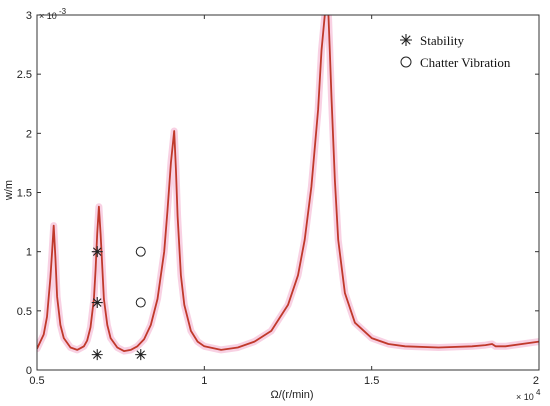 The image size is (550, 406). What do you see at coordinates (442, 40) in the screenshot?
I see `legend-stability-label: Stability` at bounding box center [442, 40].